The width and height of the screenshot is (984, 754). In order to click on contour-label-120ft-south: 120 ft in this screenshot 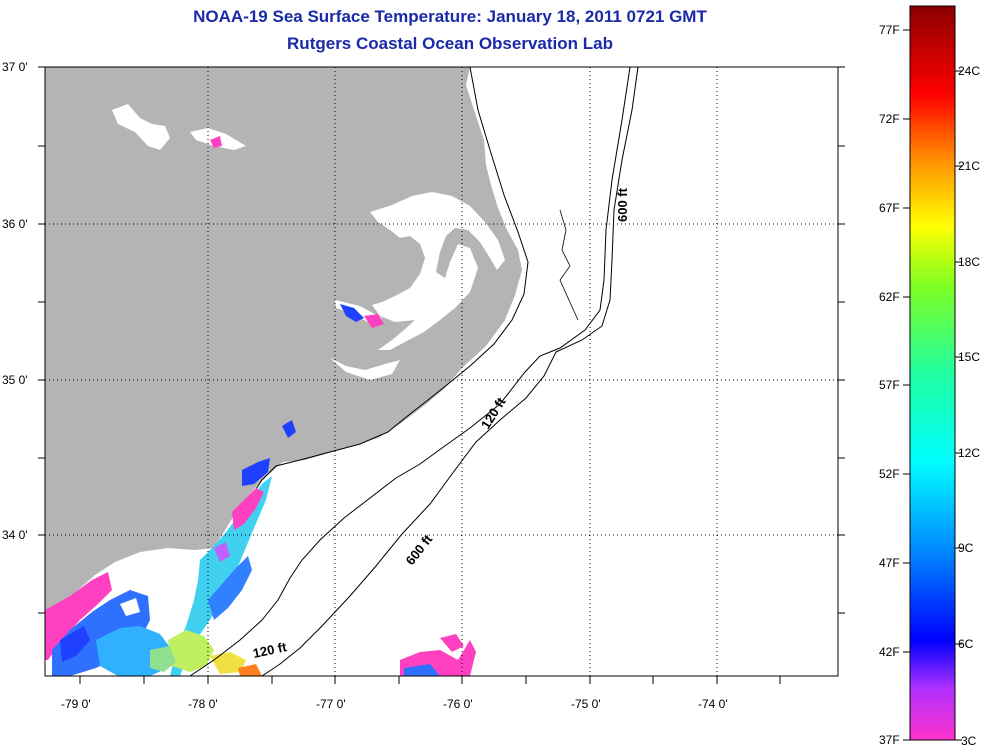, I will do `click(270, 650)`.